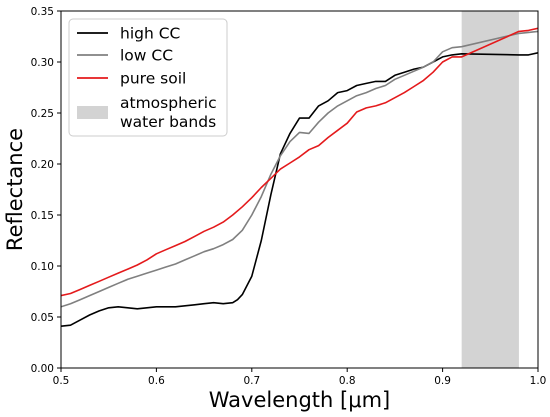 This screenshot has height=417, width=550. What do you see at coordinates (92, 112) in the screenshot?
I see `legend-swatch-band` at bounding box center [92, 112].